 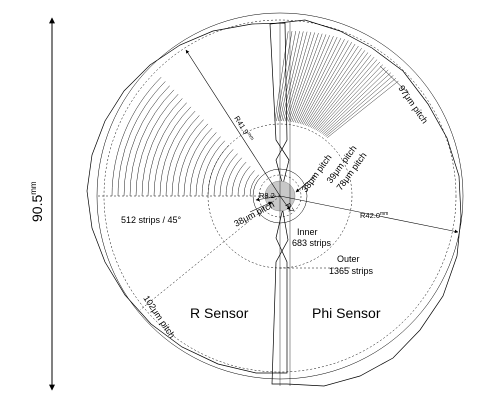 What do you see at coordinates (374, 215) in the screenshot?
I see `r42-label: R42.0mm` at bounding box center [374, 215].